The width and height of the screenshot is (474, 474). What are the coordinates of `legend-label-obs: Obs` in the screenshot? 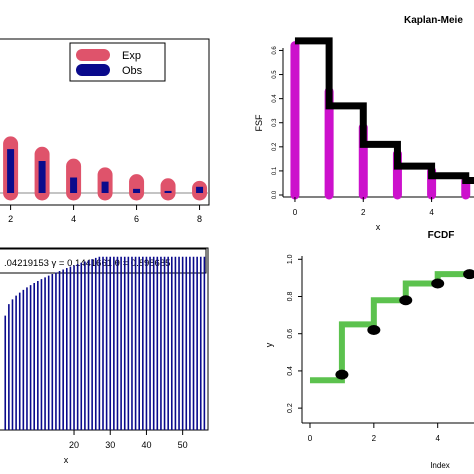 It's located at (132, 71).